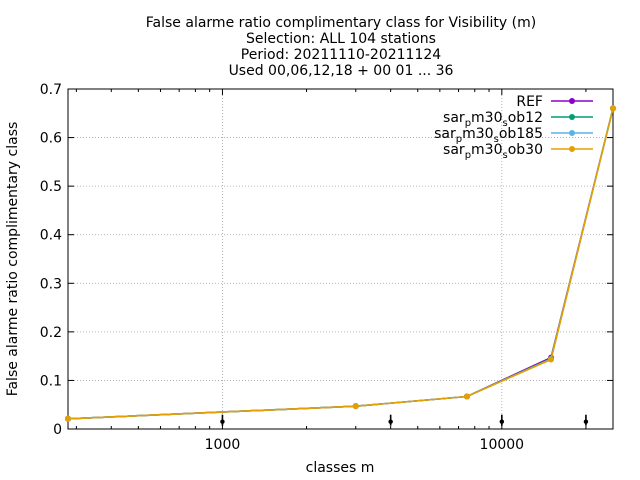 The image size is (640, 480). What do you see at coordinates (51, 381) in the screenshot?
I see `y-tick-label: 0.1` at bounding box center [51, 381].